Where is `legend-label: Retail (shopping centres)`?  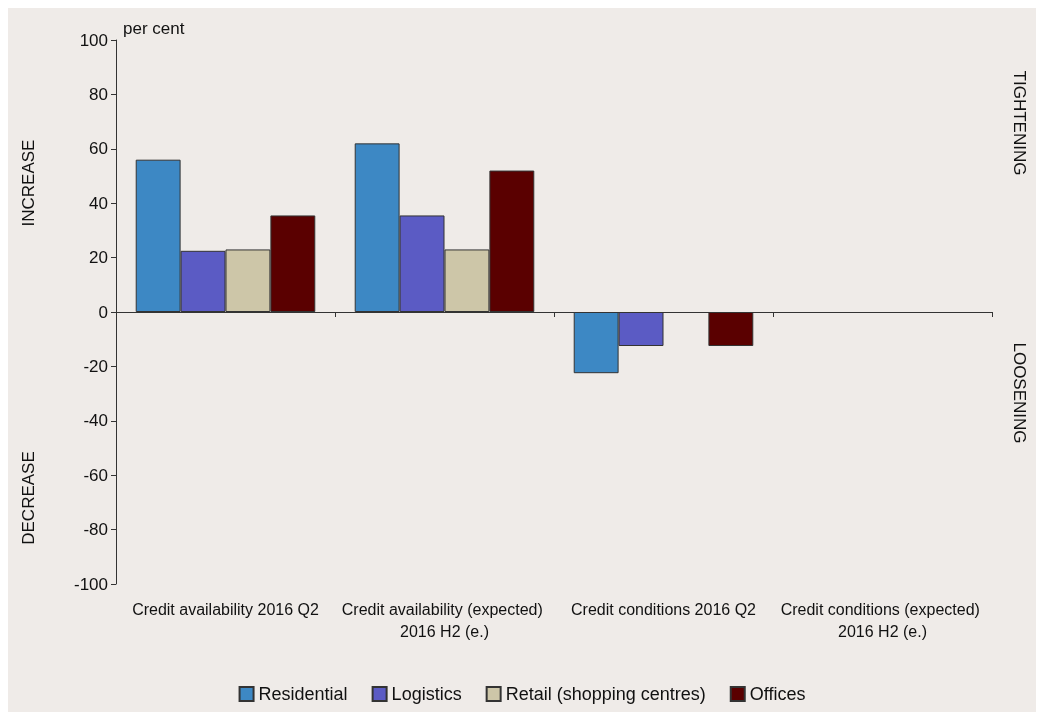
legend-label: Retail (shopping centres) is located at coordinates (605, 694).